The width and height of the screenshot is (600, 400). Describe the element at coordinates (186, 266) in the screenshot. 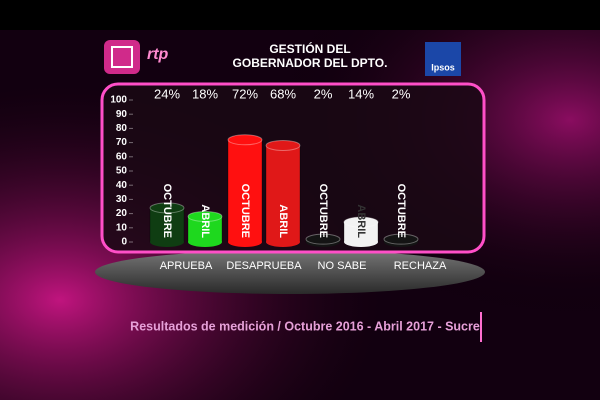

I see `x-tick-label: APRUEBA` at that location.